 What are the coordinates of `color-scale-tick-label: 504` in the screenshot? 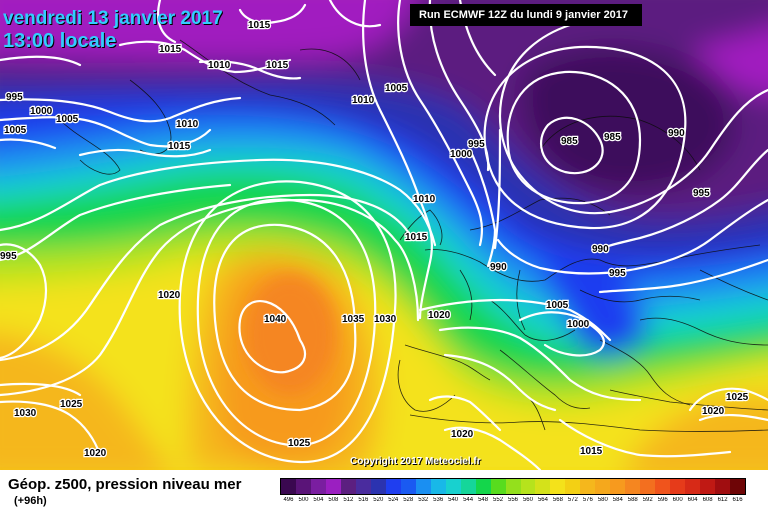 It's located at (318, 500).